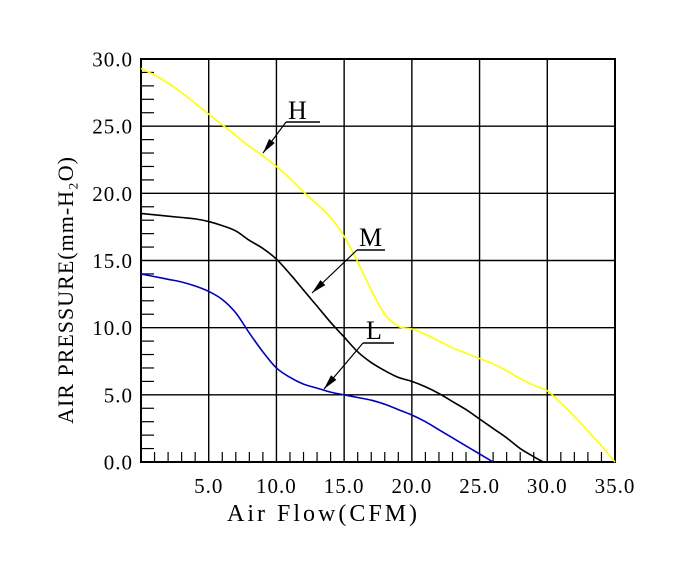 The width and height of the screenshot is (691, 580). I want to click on y-tick-label-10.0: 10.0, so click(112, 328).